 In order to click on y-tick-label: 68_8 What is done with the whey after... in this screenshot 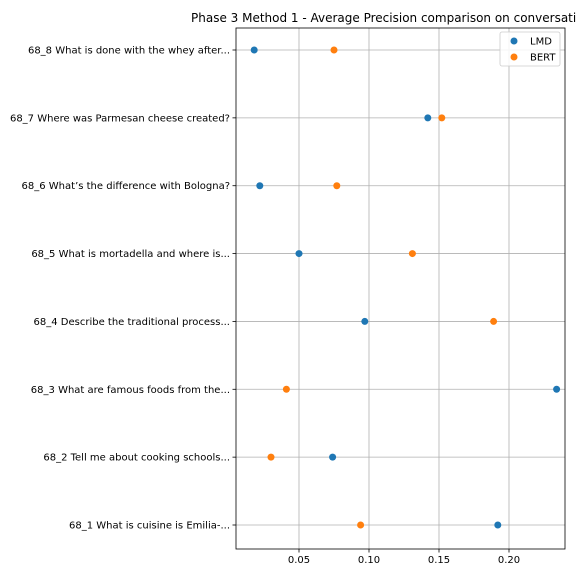, I will do `click(129, 51)`.